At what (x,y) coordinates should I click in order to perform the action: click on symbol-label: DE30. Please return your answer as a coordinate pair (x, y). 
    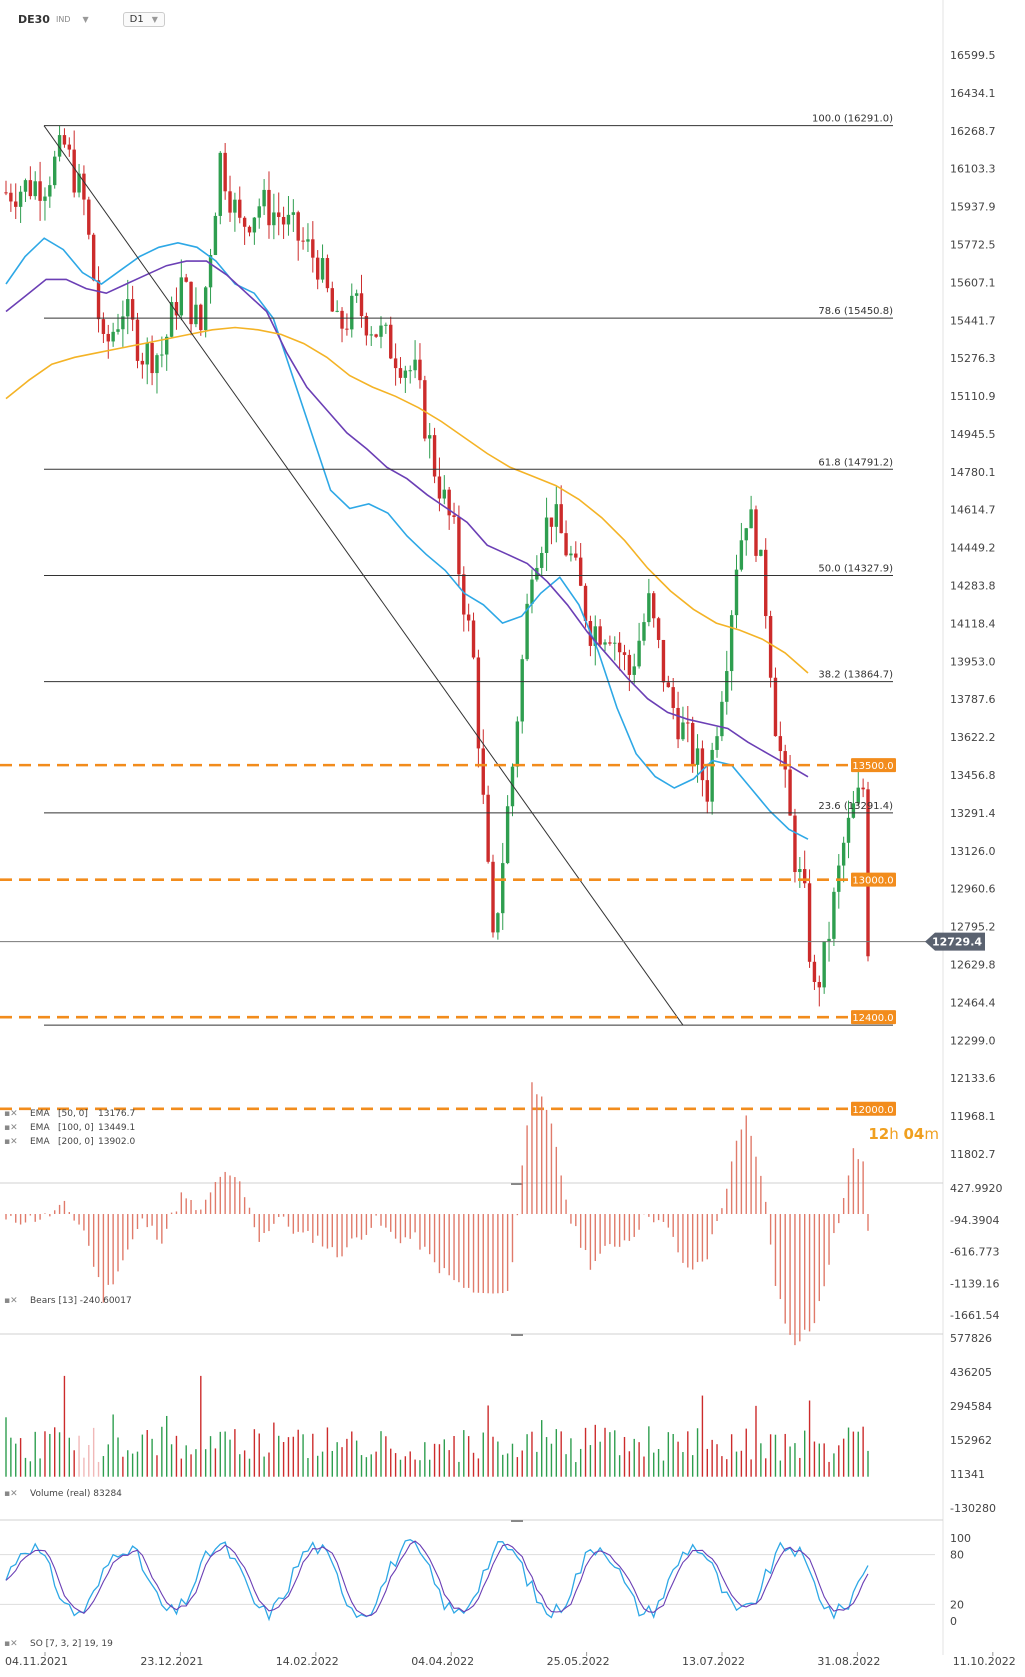
    Looking at the image, I should click on (34, 19).